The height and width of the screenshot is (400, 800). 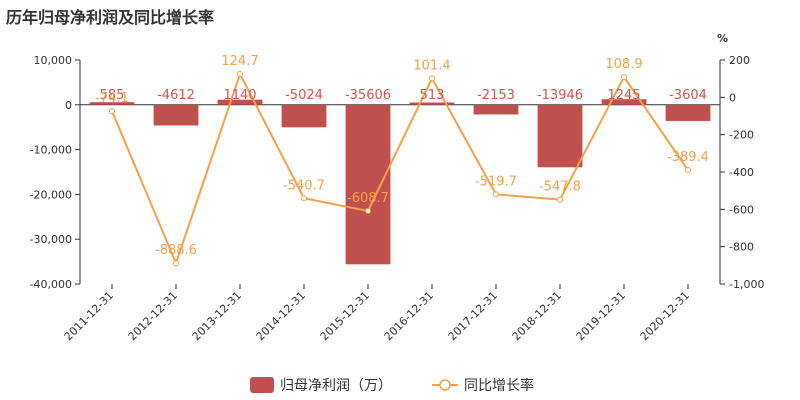 What do you see at coordinates (110, 17) in the screenshot?
I see `chart-title: 历年归母净利润及同比增长率` at bounding box center [110, 17].